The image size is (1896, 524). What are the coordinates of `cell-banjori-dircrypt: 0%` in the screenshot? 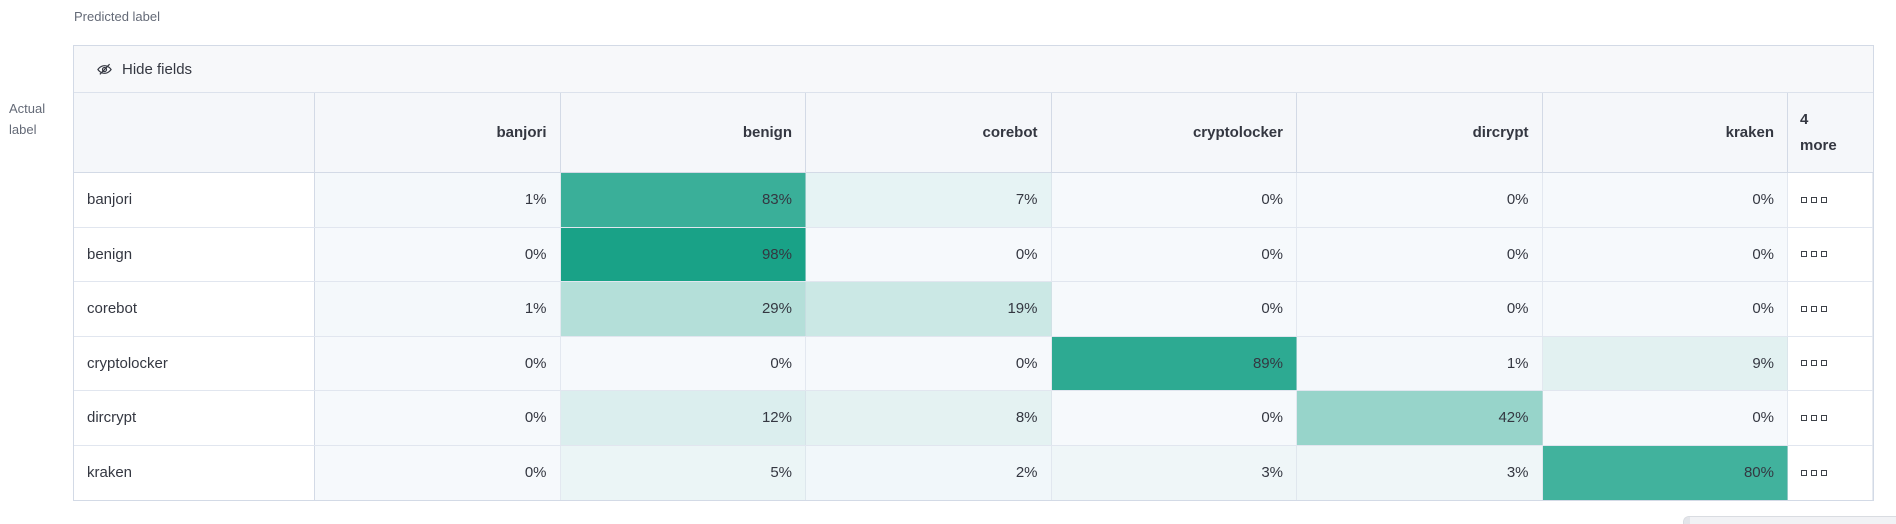 It's located at (1420, 200).